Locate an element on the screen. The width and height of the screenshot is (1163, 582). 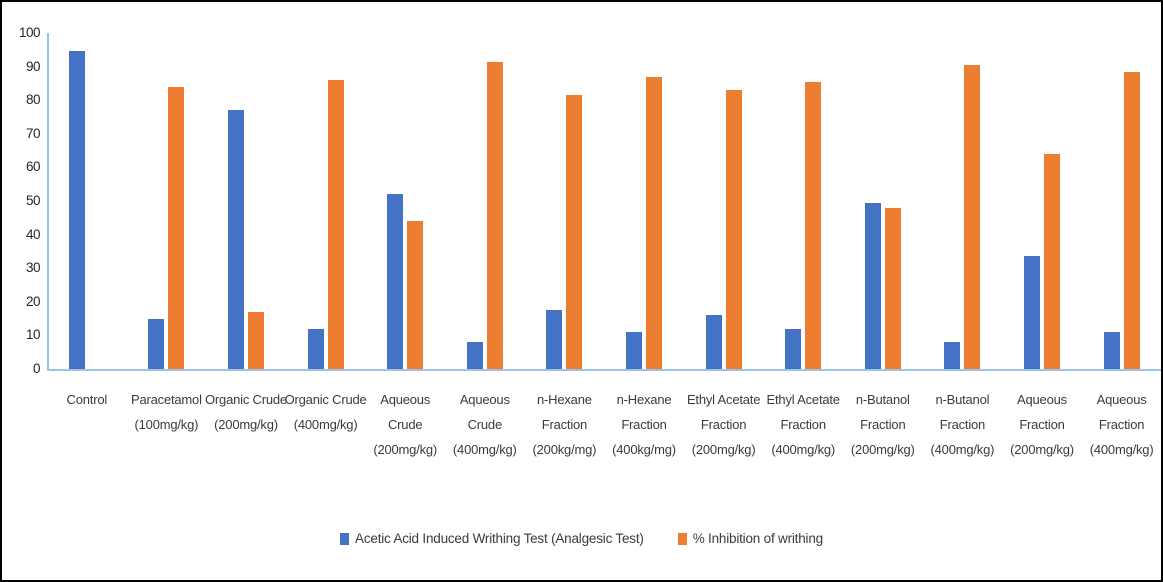
y-tick-label: 0 is located at coordinates (36, 368).